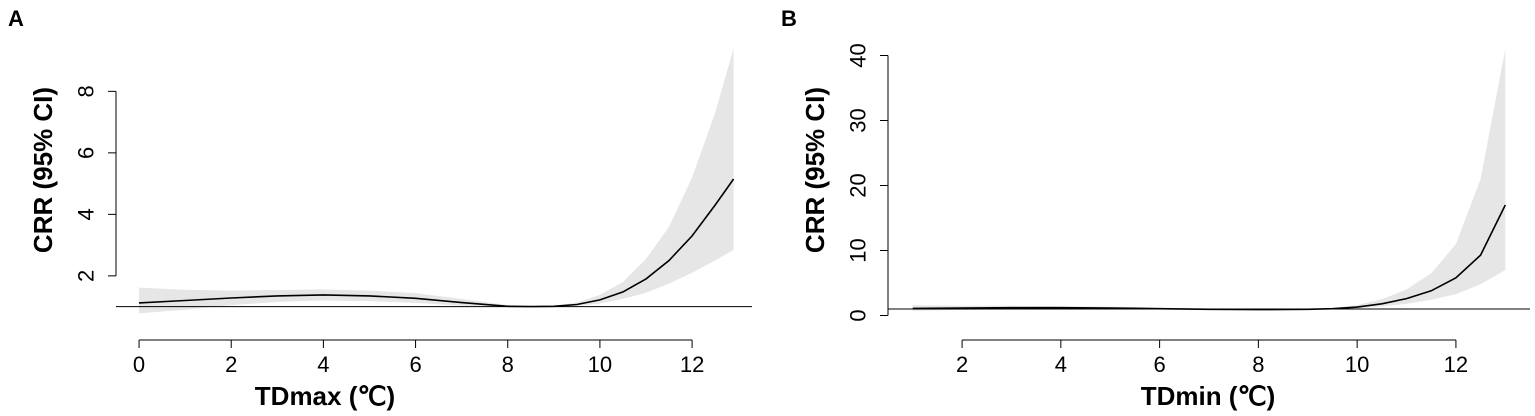  Describe the element at coordinates (86, 153) in the screenshot. I see `panel-a-y-tick-label: 6` at that location.